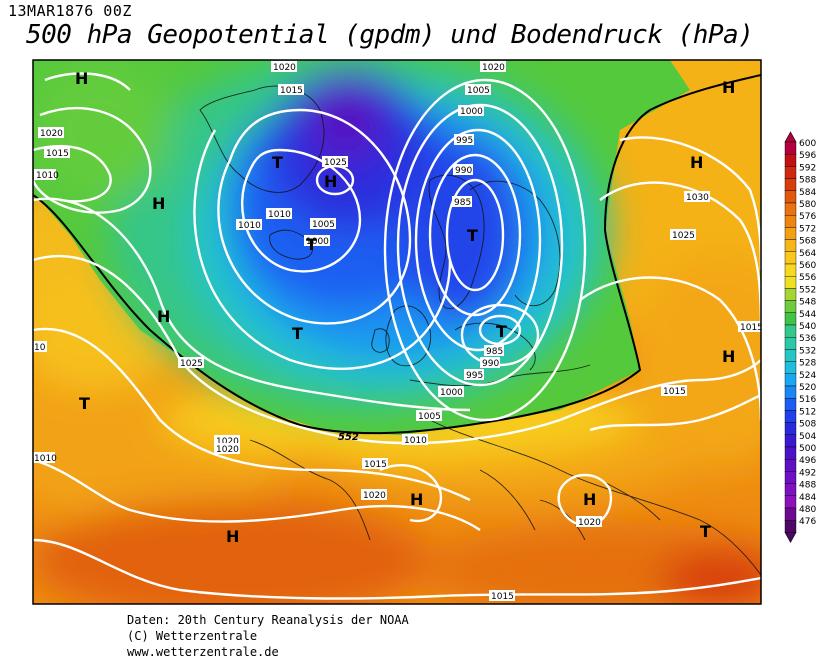 The height and width of the screenshot is (668, 832). What do you see at coordinates (807, 327) in the screenshot?
I see `legend-label: 540` at bounding box center [807, 327].